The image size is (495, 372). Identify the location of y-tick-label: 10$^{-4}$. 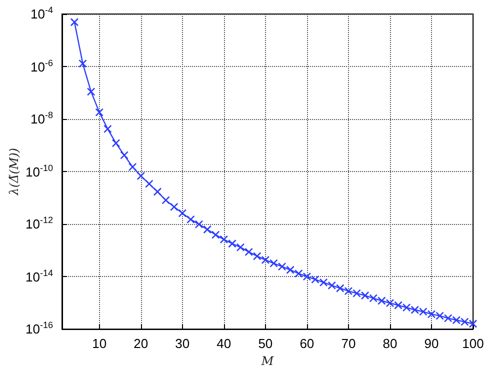
(41, 13).